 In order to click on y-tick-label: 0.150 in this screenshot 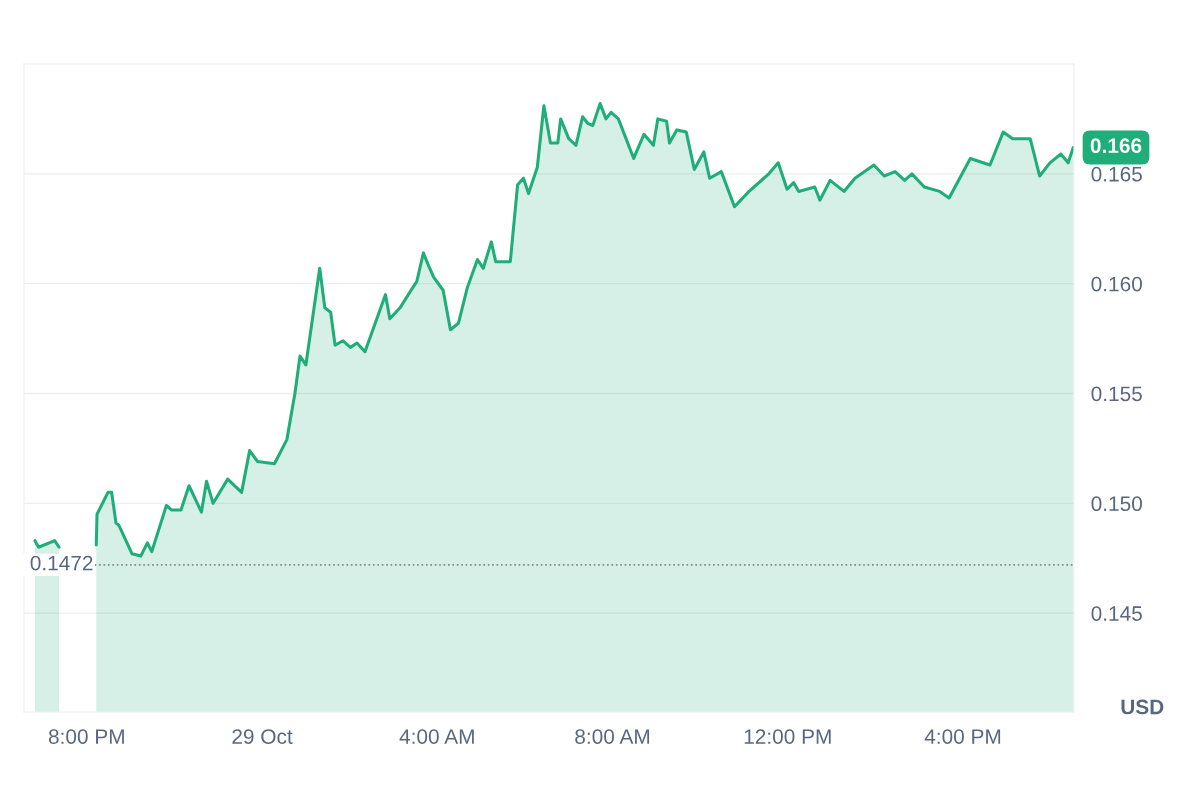, I will do `click(1116, 504)`.